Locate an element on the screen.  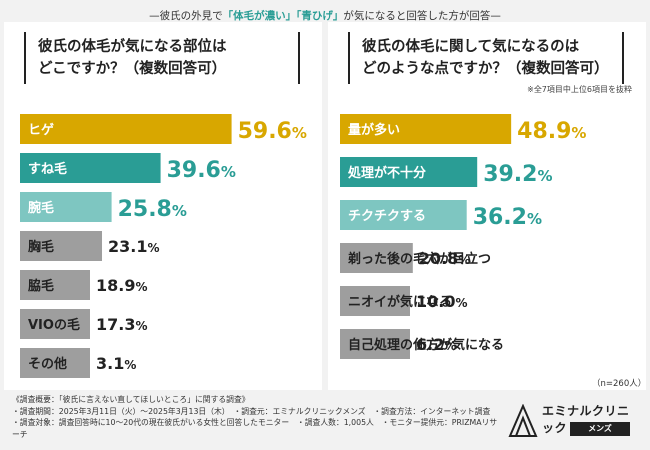
right-question-line1: 彼氏の体毛に関して気になるのは is located at coordinates (471, 47).